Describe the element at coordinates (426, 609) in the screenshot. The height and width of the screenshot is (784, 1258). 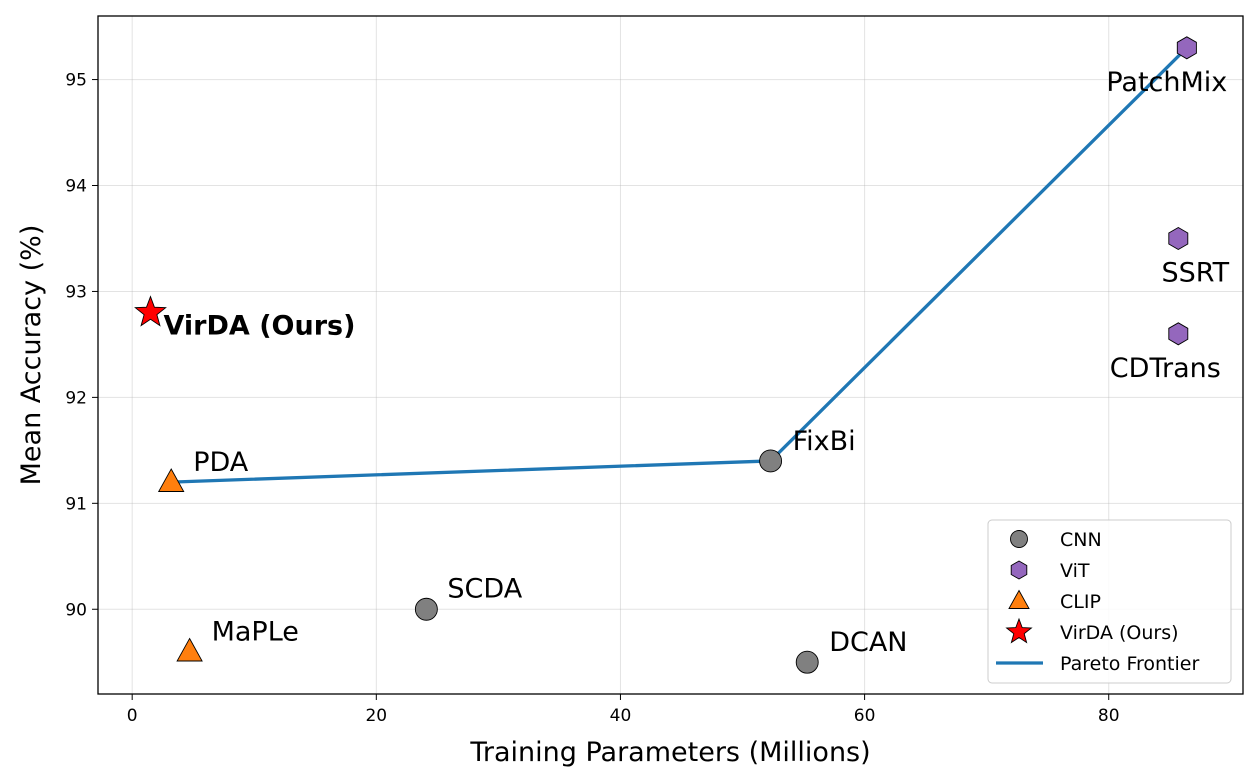
I see `marker-scda` at that location.